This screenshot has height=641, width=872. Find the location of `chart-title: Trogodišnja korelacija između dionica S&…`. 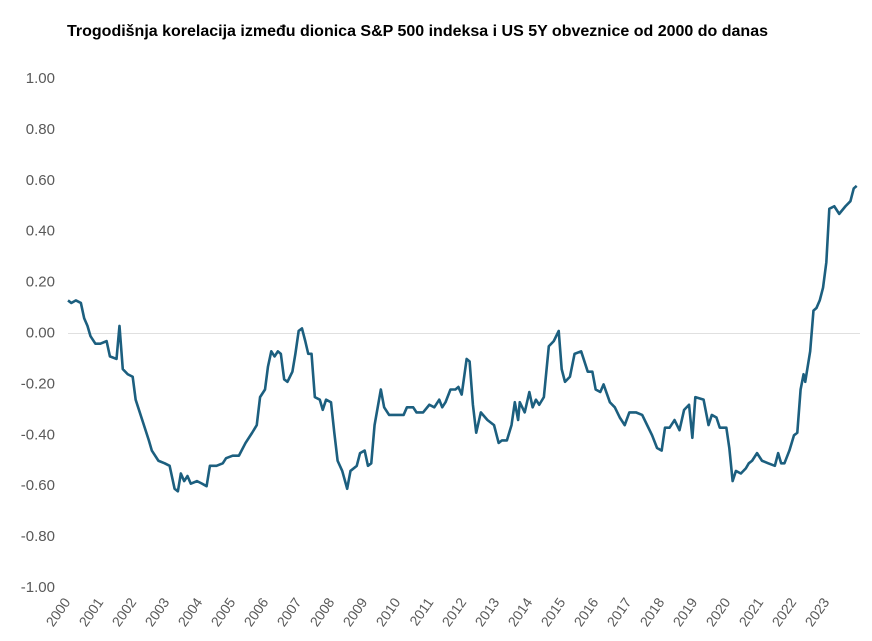

chart-title: Trogodišnja korelacija između dionica S&… is located at coordinates (417, 31).